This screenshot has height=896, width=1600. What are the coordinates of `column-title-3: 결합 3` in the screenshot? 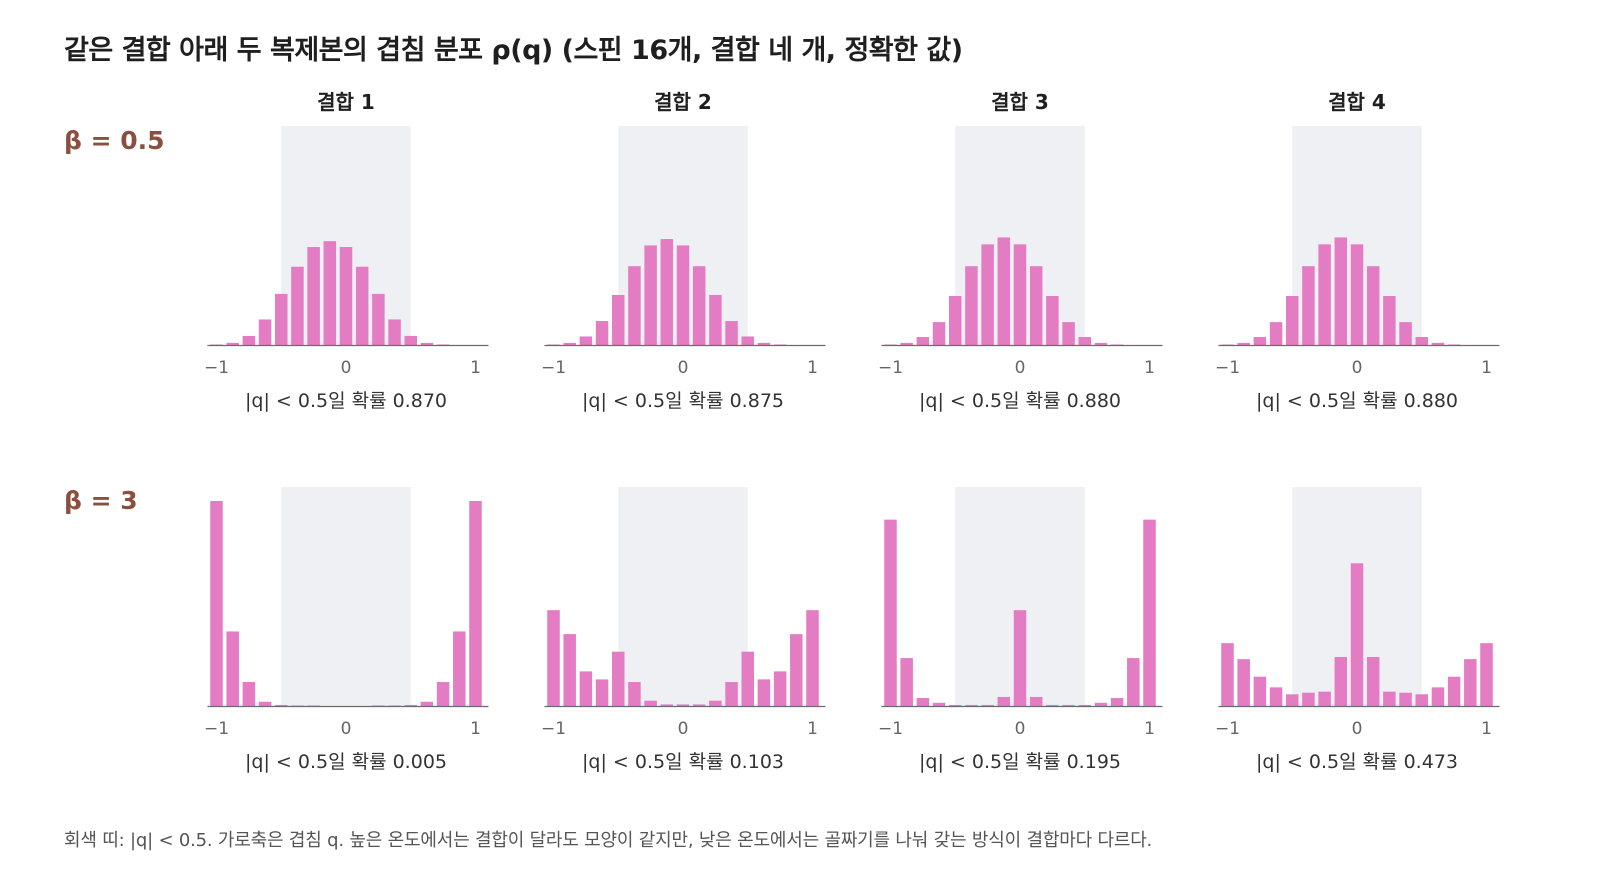 It's located at (1020, 102).